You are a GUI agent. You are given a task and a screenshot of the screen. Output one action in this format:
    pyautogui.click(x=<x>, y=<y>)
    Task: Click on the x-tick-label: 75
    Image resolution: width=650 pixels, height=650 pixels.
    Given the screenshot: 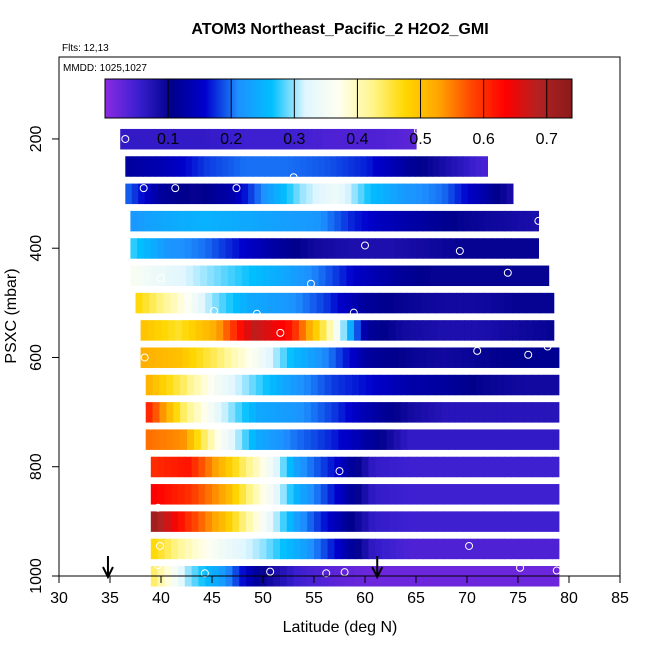 What is the action you would take?
    pyautogui.click(x=518, y=598)
    